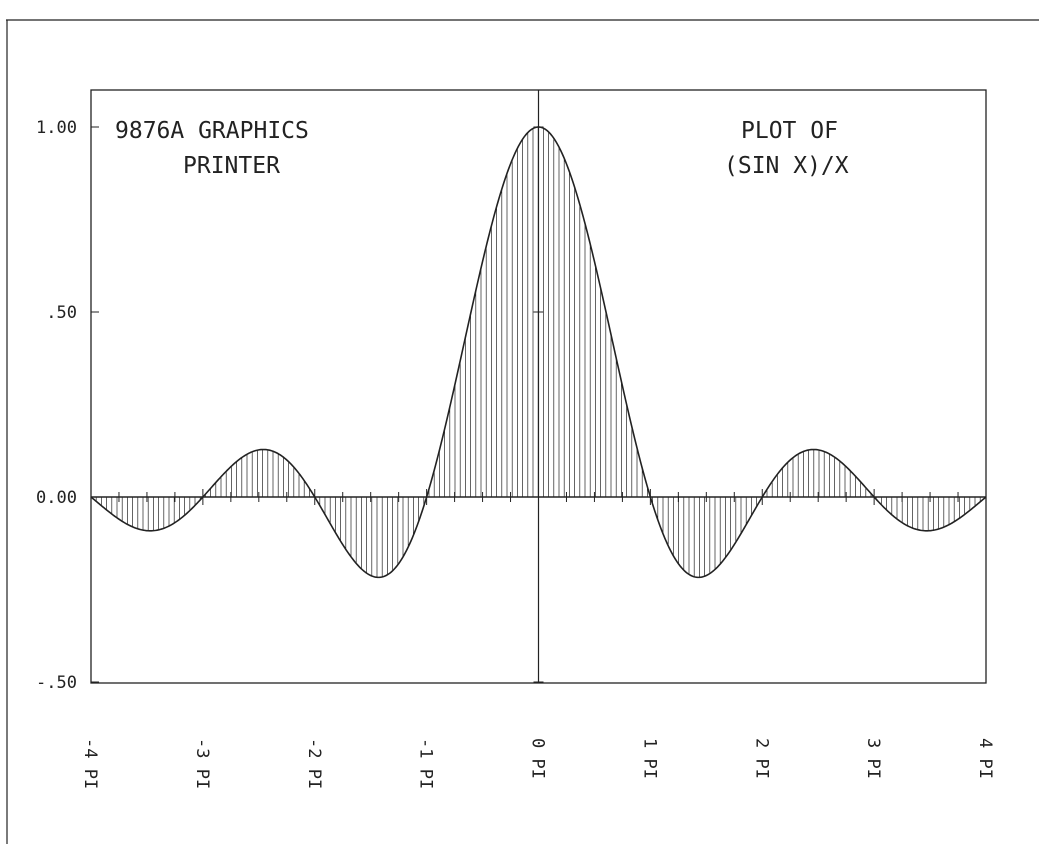 This screenshot has height=844, width=1039. Describe the element at coordinates (426, 763) in the screenshot. I see `x-tick-label: -1 PI` at that location.